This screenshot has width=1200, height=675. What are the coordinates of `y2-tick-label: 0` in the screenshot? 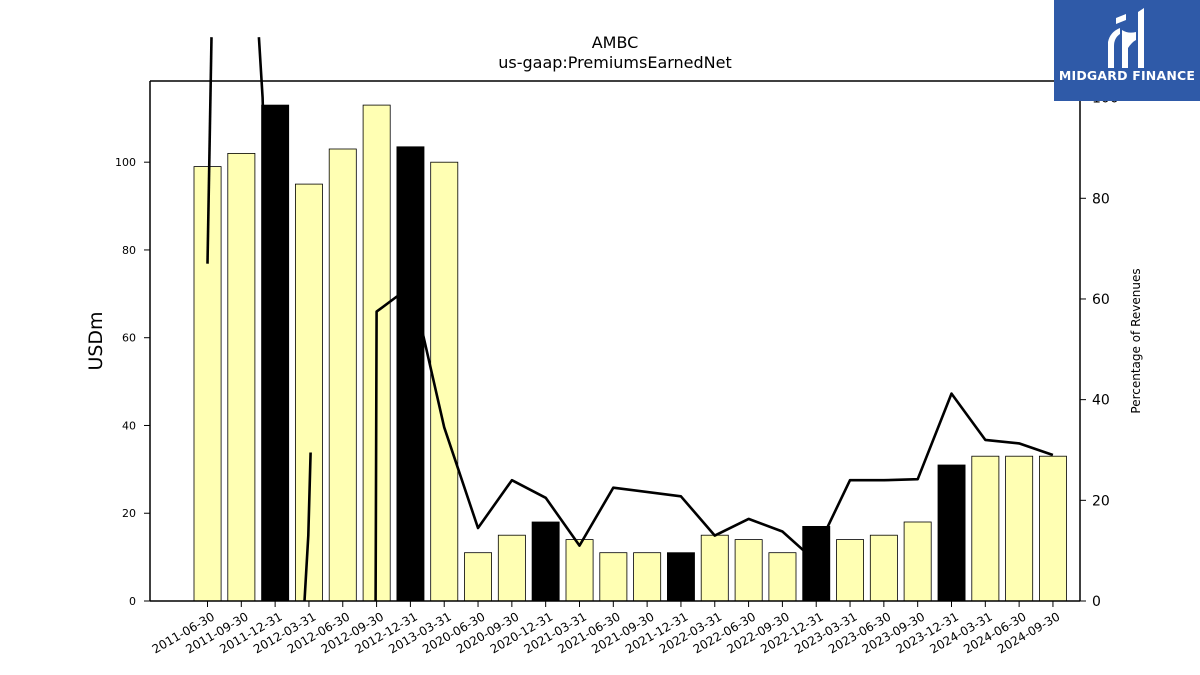 It's located at (1096, 602).